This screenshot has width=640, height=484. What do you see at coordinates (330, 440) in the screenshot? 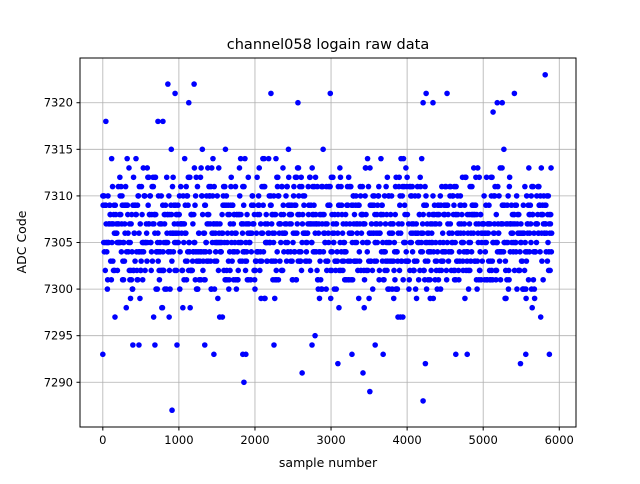
I see `x-tick-label: 3000` at bounding box center [330, 440].